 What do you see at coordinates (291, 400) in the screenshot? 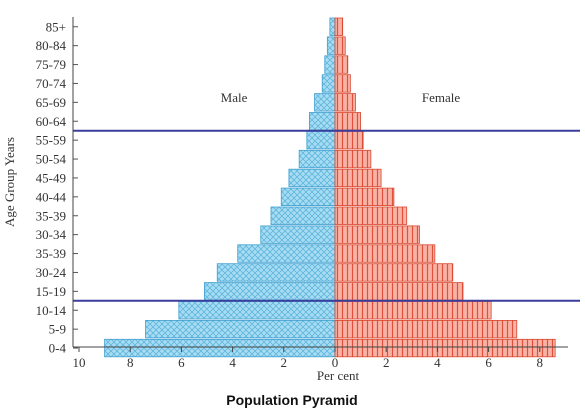
I see `figure-caption: Population Pyramid` at bounding box center [291, 400].